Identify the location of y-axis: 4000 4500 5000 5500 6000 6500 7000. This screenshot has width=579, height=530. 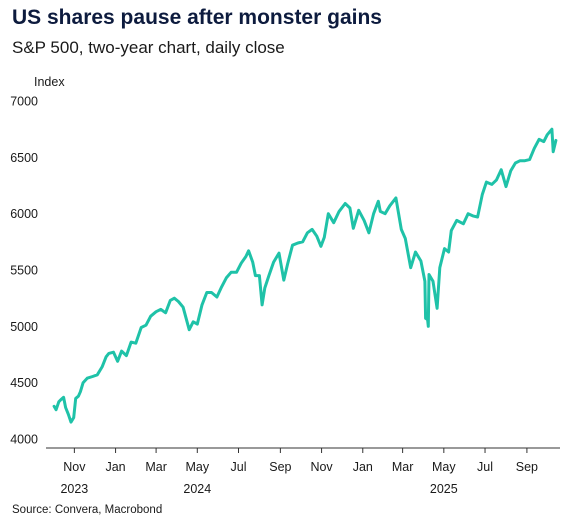
(24, 271).